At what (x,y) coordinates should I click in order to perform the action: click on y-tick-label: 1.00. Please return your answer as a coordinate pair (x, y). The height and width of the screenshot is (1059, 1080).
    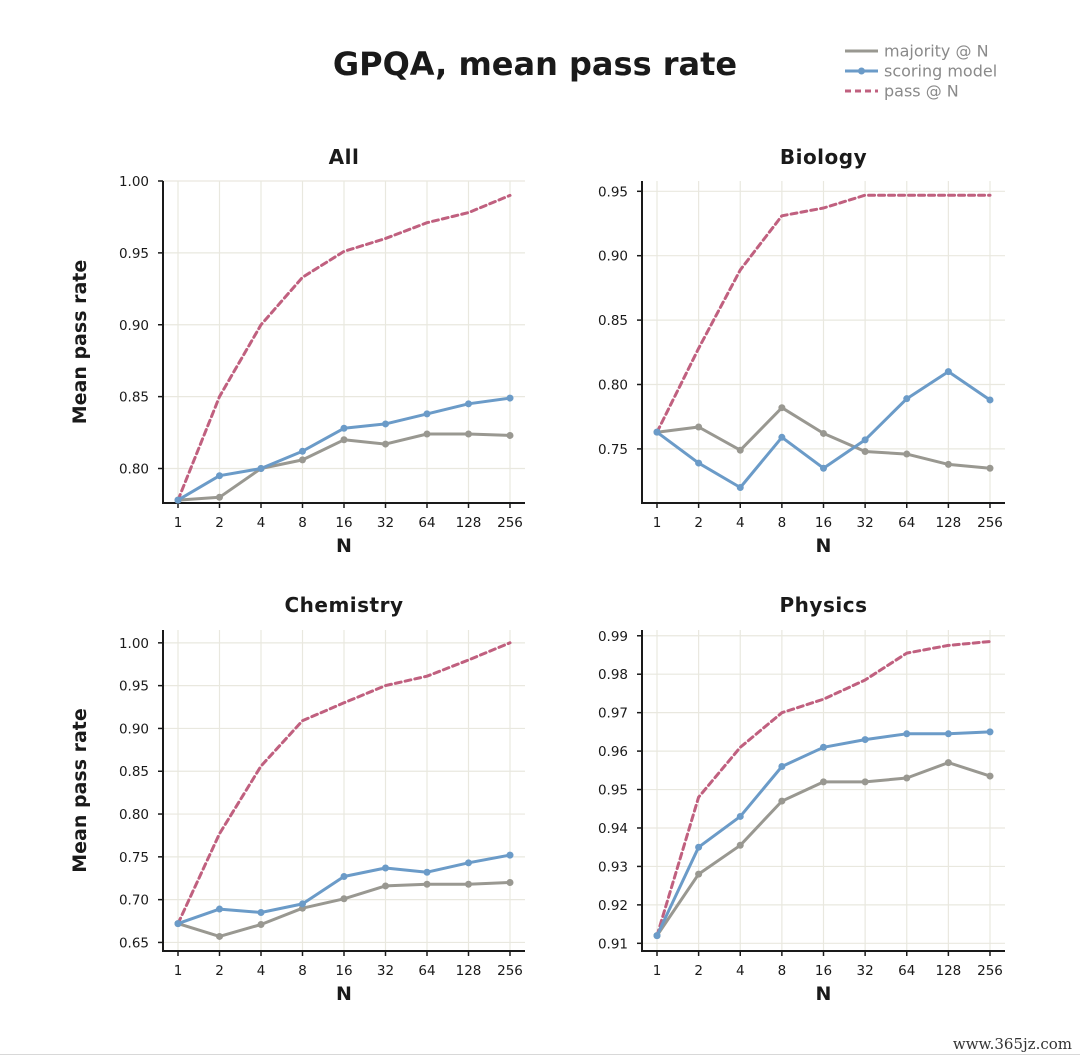
    Looking at the image, I should click on (134, 644).